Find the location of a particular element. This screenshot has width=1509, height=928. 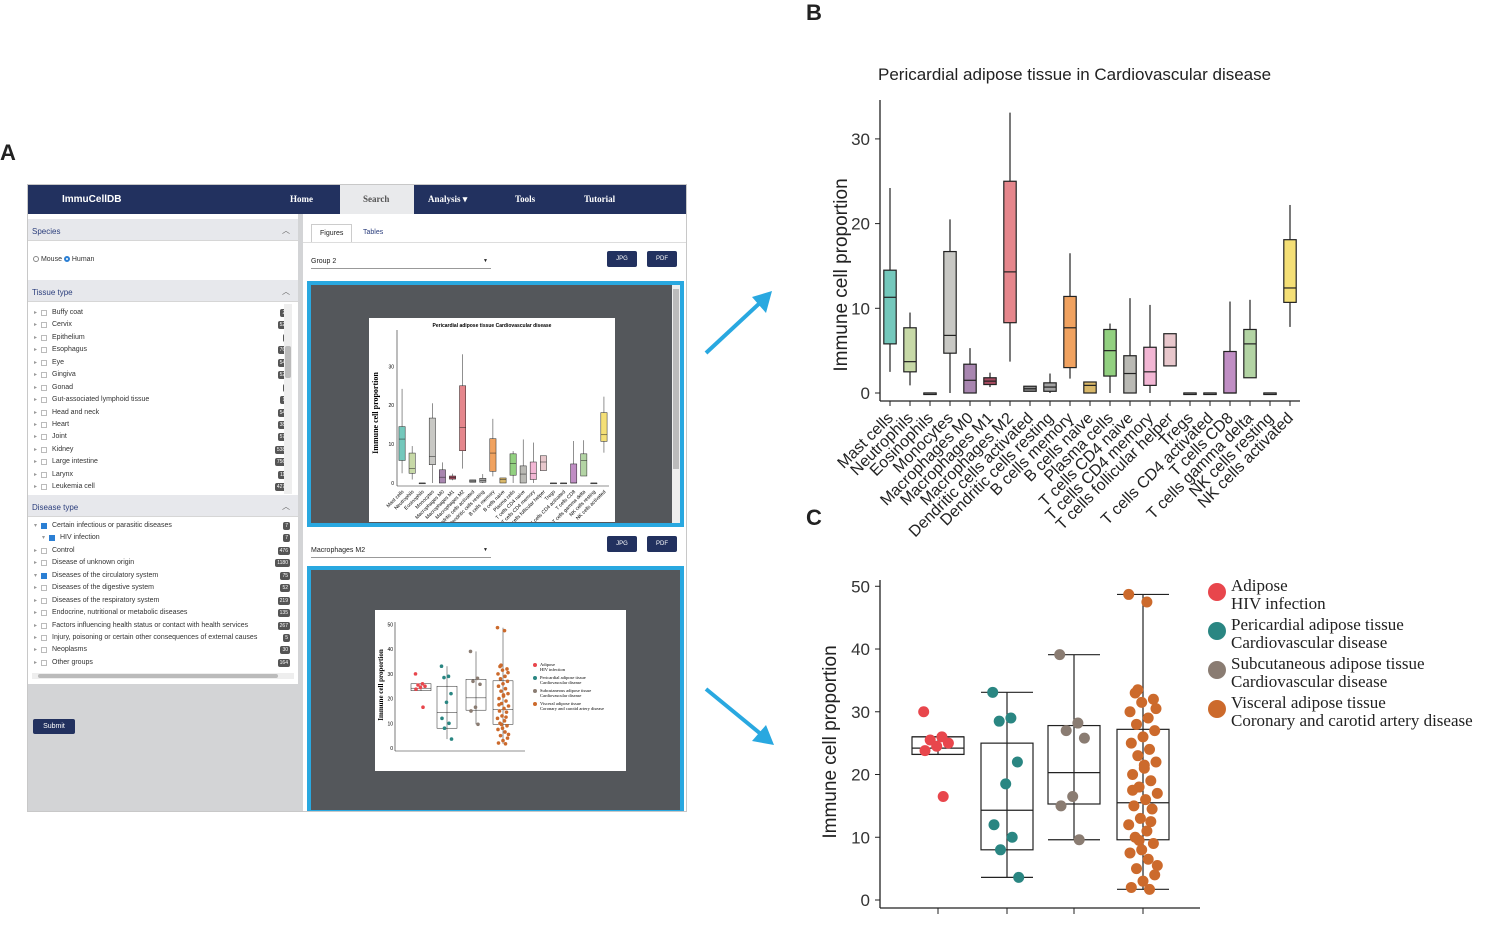

radio-human-label: Human is located at coordinates (83, 259).